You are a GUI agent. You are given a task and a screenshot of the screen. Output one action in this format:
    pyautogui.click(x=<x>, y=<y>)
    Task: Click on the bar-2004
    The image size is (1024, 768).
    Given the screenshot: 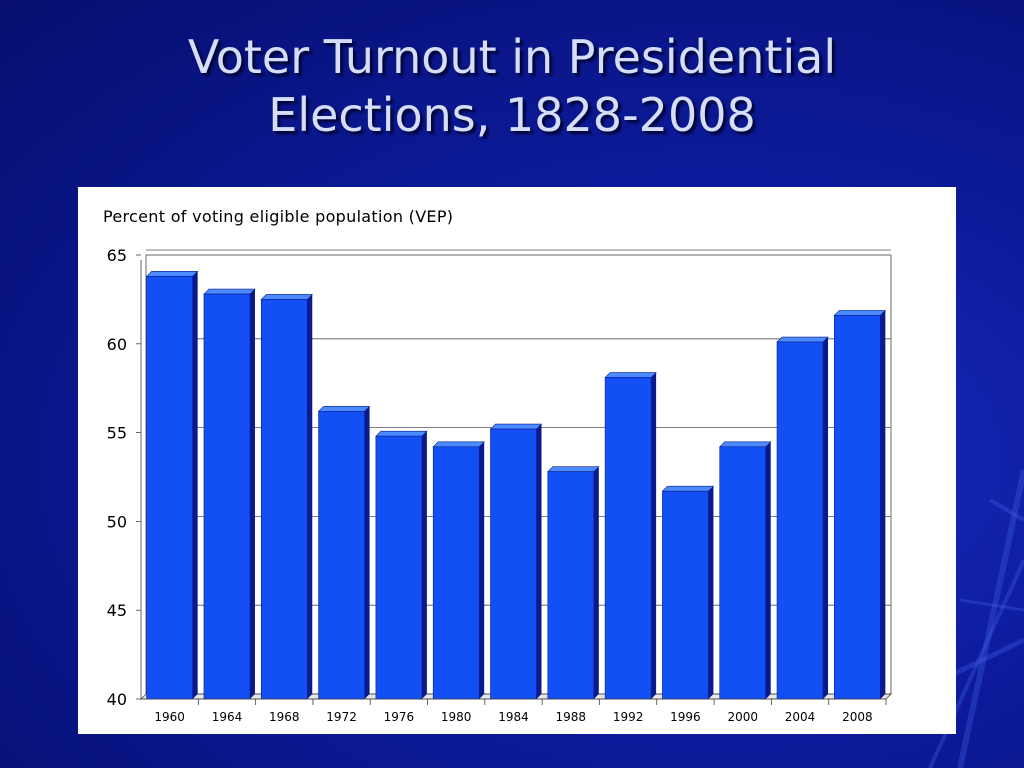 What is the action you would take?
    pyautogui.click(x=802, y=518)
    